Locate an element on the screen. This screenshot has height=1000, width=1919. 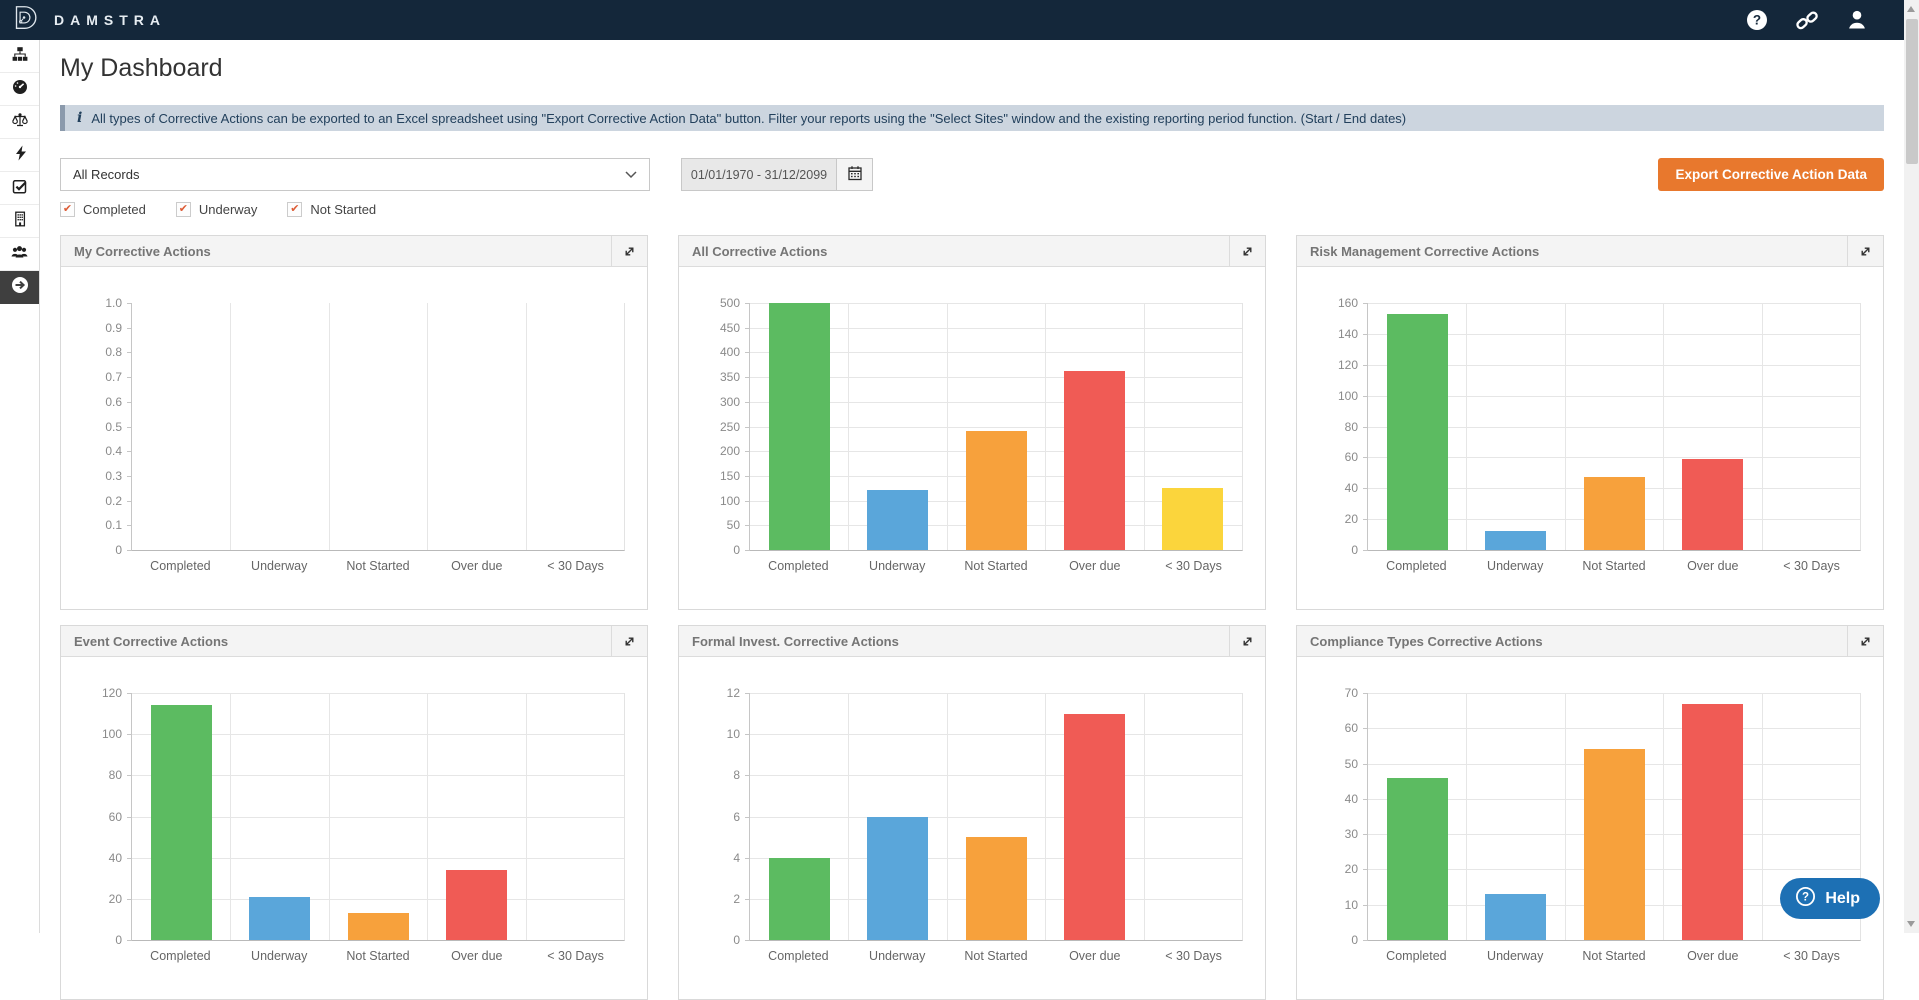
date-range-input: 01/01/1970 - 31/12/2099 is located at coordinates (759, 174).